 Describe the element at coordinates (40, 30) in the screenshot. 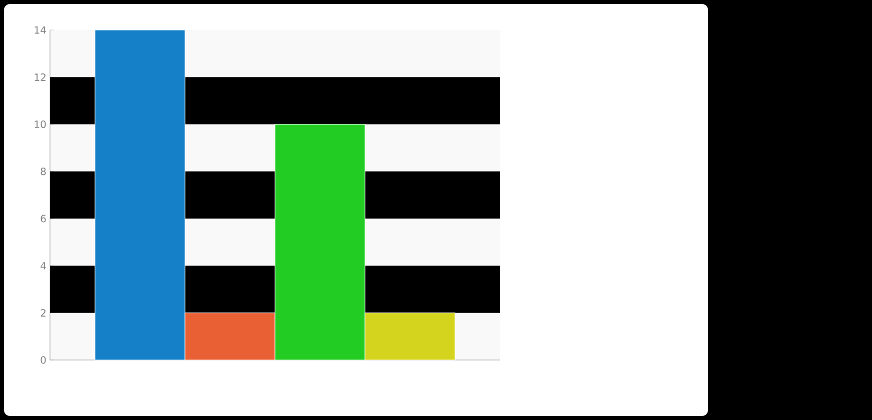

I see `y-tick-label: 14` at that location.